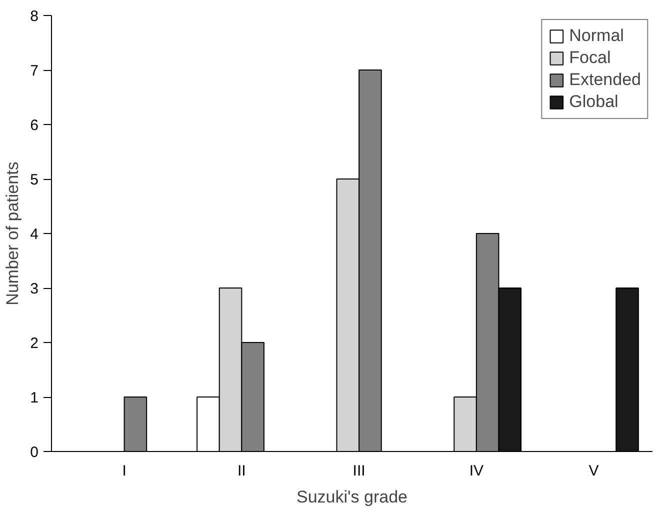 Image resolution: width=662 pixels, height=509 pixels. Describe the element at coordinates (359, 471) in the screenshot. I see `x-tick-label: III` at that location.